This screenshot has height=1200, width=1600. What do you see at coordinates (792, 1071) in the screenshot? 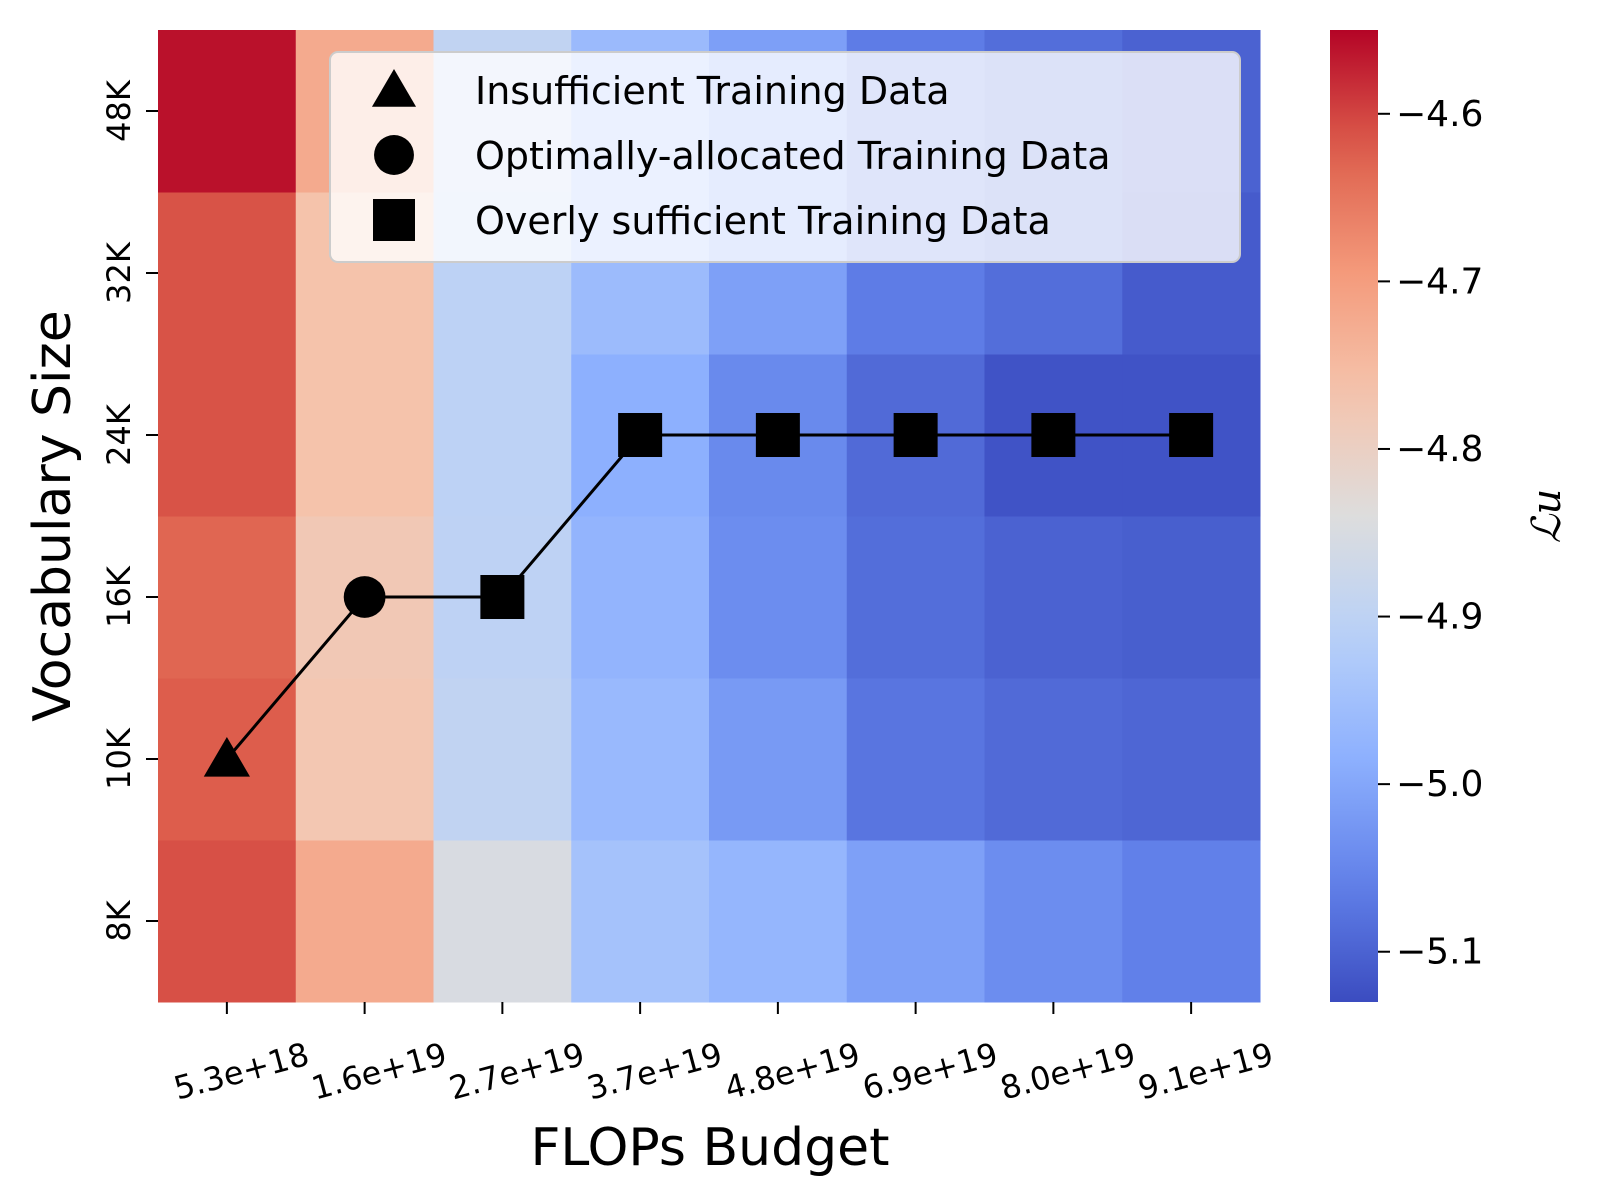
I see `x-tick-label: 4.8e+19` at bounding box center [792, 1071].